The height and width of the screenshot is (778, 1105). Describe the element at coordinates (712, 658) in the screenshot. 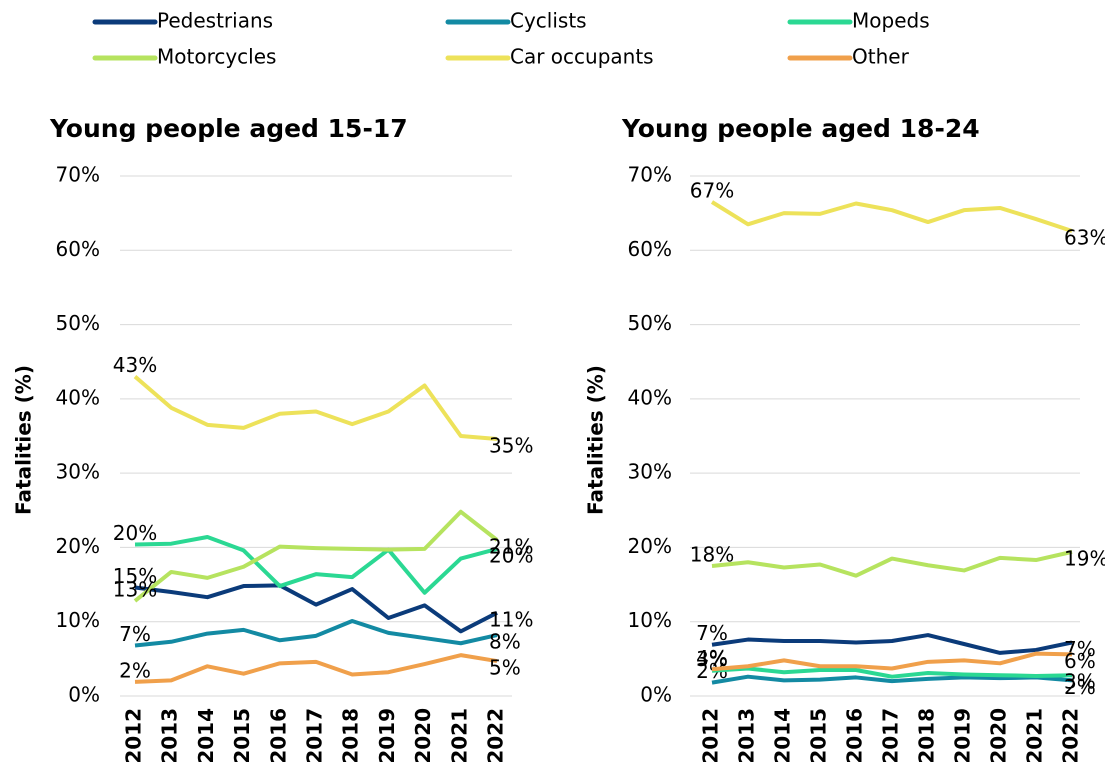

I see `data-label: 4%` at that location.